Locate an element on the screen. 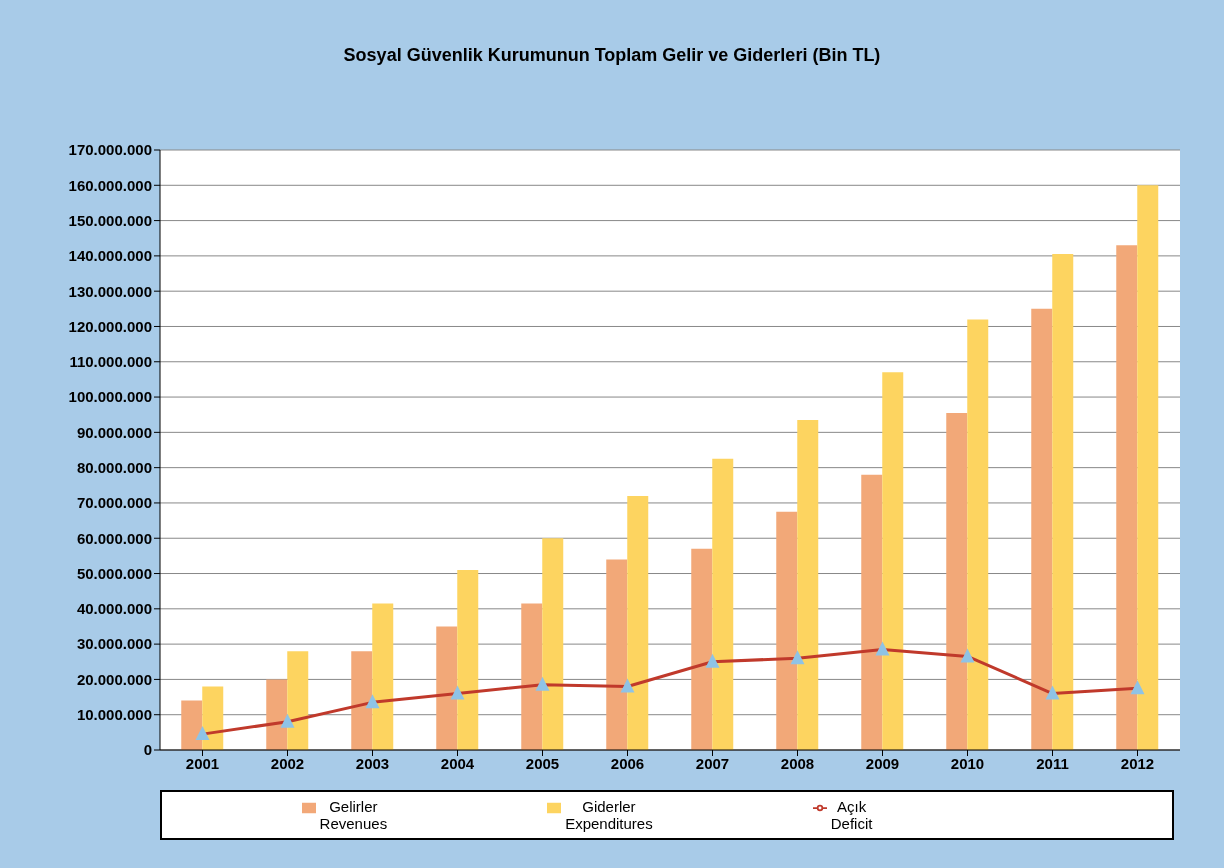  x-tick-label: 2010 is located at coordinates (967, 763).